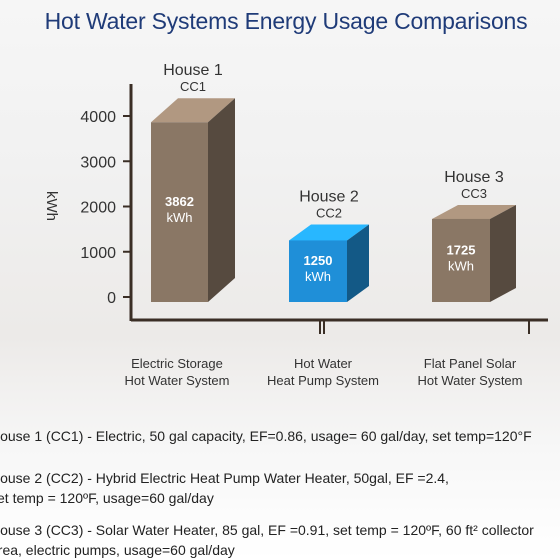  What do you see at coordinates (323, 380) in the screenshot?
I see `x-category-label-2-line-2: Heat Pump System` at bounding box center [323, 380].